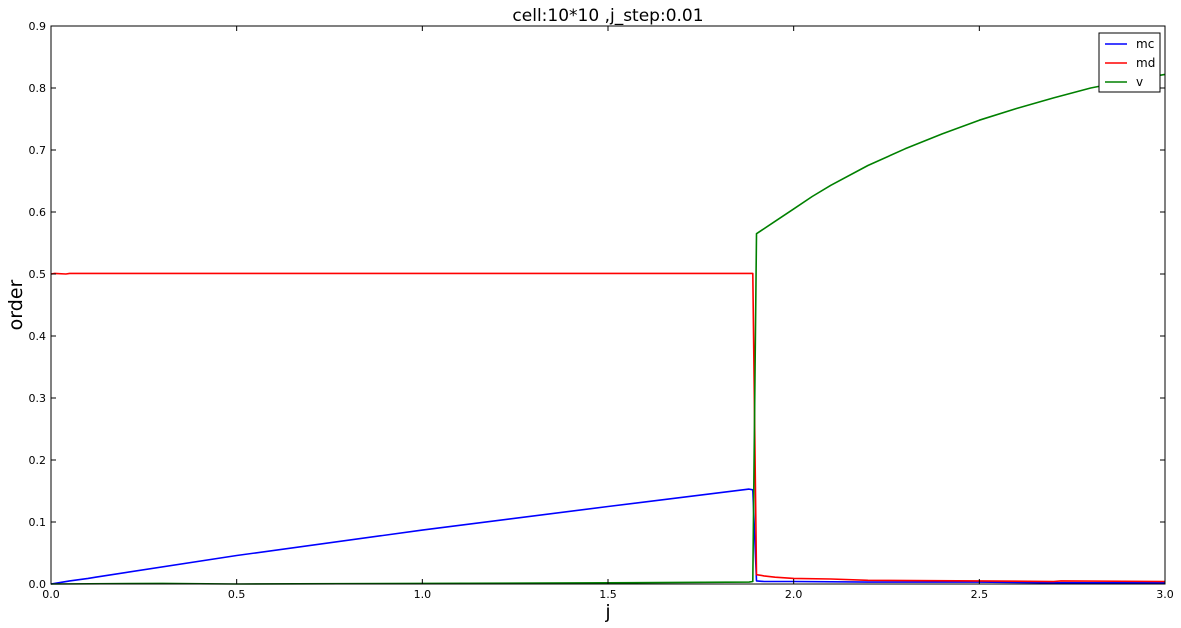 Image resolution: width=1181 pixels, height=628 pixels. What do you see at coordinates (38, 212) in the screenshot?
I see `y-tick-label: 0.6` at bounding box center [38, 212].